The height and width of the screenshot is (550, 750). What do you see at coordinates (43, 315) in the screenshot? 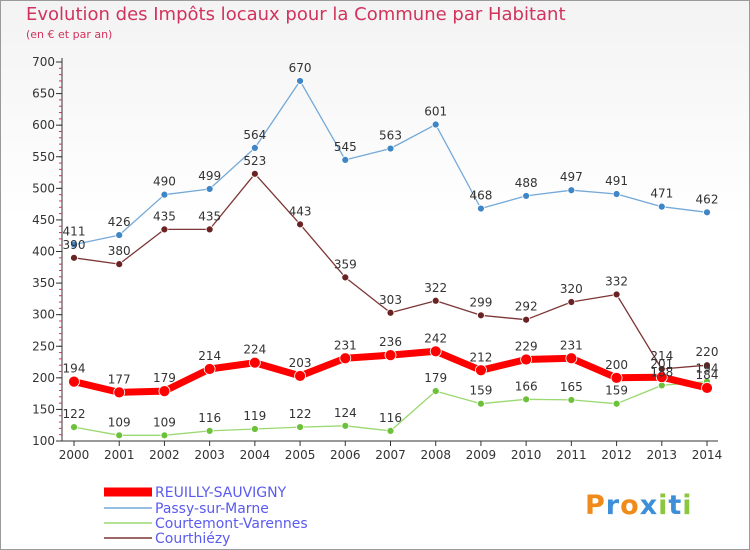
I see `y-tick-label: 300` at bounding box center [43, 315].